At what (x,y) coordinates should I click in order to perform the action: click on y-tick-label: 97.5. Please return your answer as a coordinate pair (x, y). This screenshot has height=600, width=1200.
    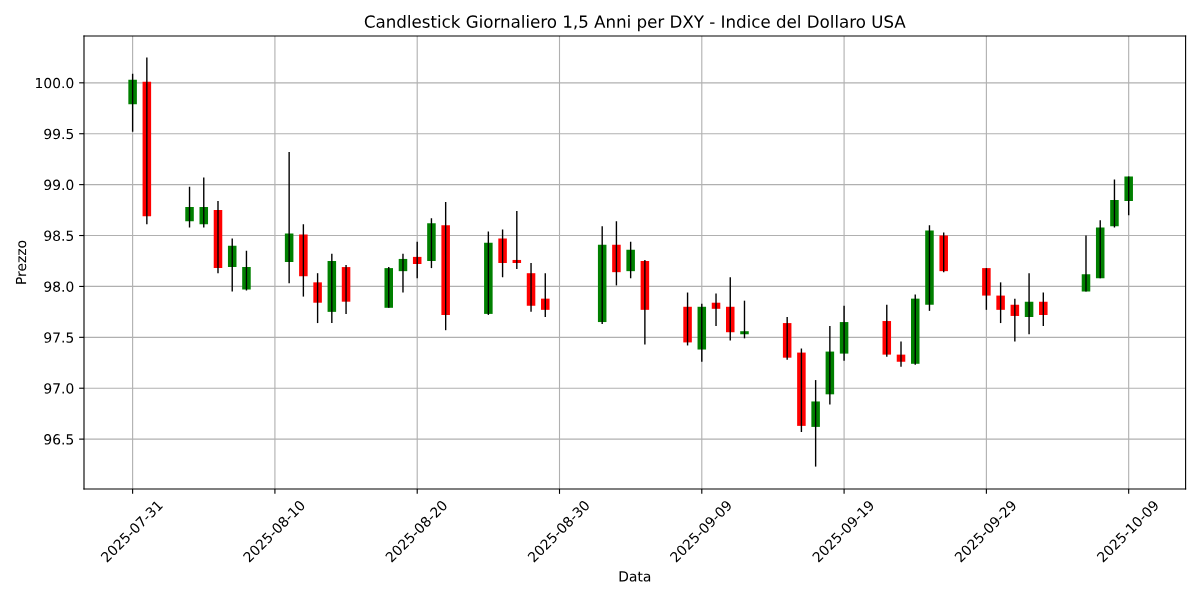
    Looking at the image, I should click on (59, 337).